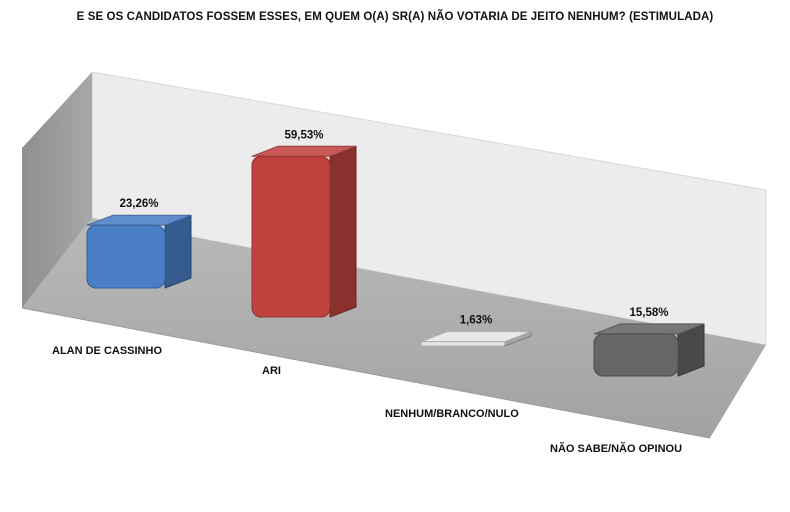 Image resolution: width=790 pixels, height=512 pixels. I want to click on data-label: 23,26%, so click(138, 204).